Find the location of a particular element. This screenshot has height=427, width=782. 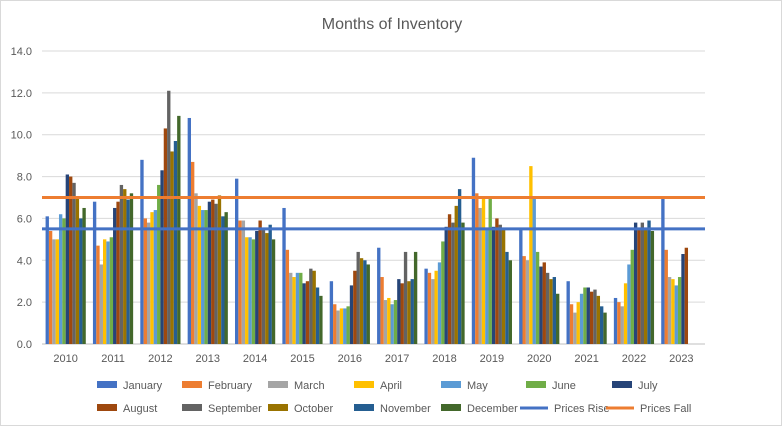

legend-item-december: December is located at coordinates (479, 409).